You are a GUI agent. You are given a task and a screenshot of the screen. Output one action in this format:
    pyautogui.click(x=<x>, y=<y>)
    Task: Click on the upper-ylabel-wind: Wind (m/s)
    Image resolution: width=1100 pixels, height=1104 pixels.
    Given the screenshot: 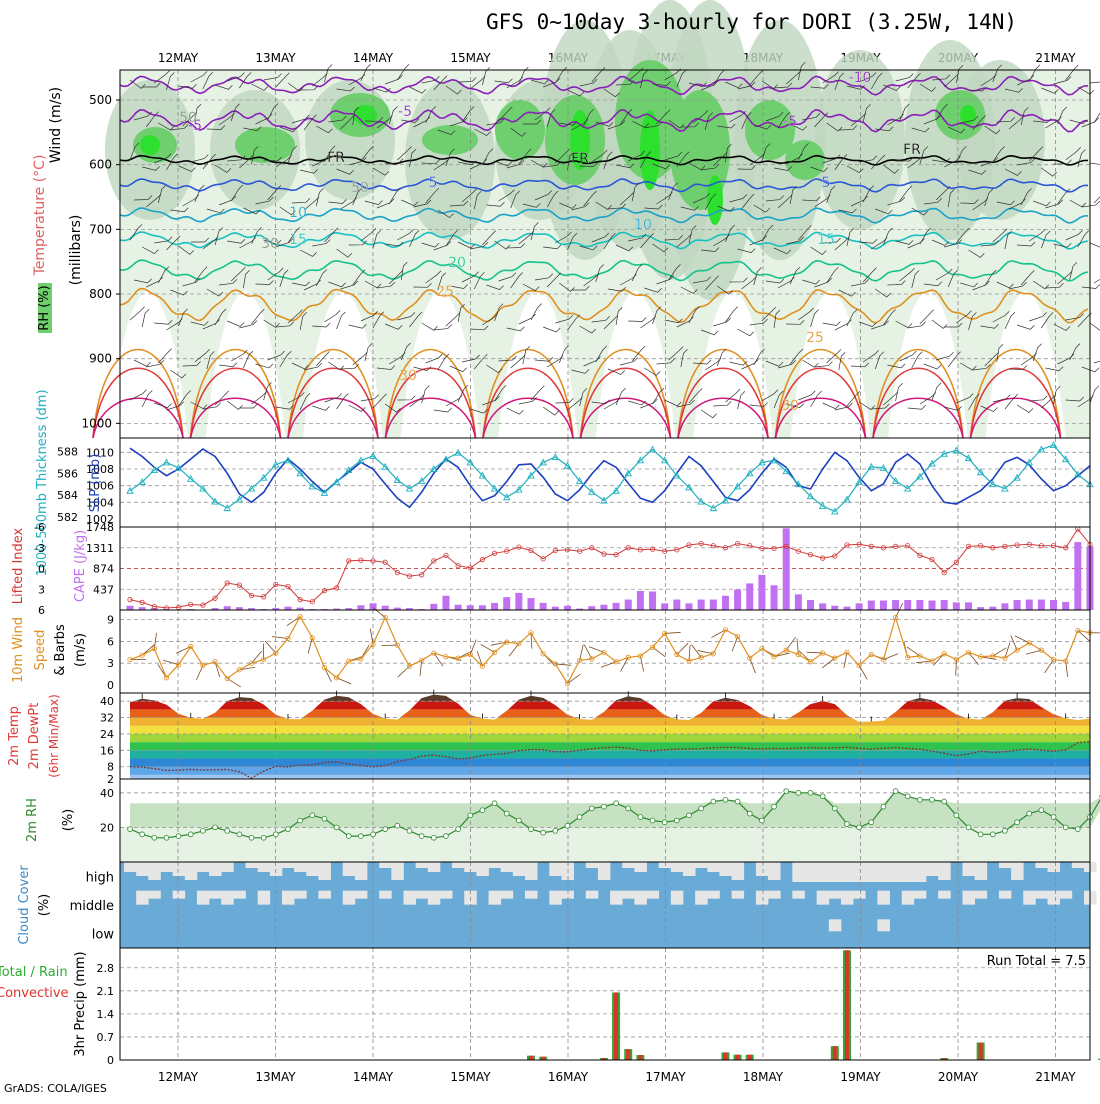 What is the action you would take?
    pyautogui.click(x=56, y=125)
    